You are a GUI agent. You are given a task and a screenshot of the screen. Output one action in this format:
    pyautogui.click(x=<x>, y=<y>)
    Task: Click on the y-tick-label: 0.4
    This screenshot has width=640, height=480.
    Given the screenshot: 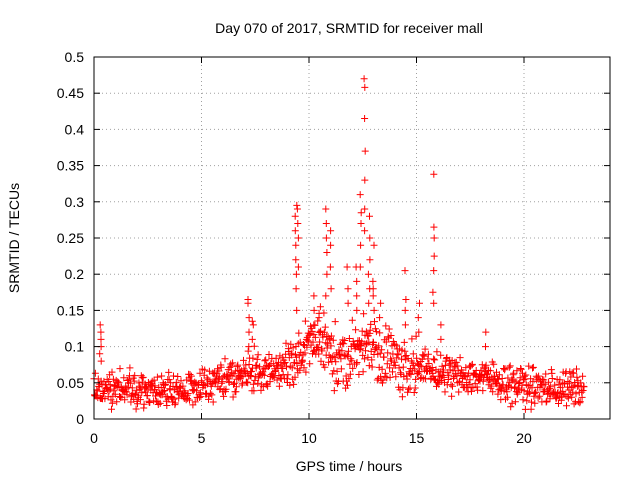 What is the action you would take?
    pyautogui.click(x=75, y=129)
    